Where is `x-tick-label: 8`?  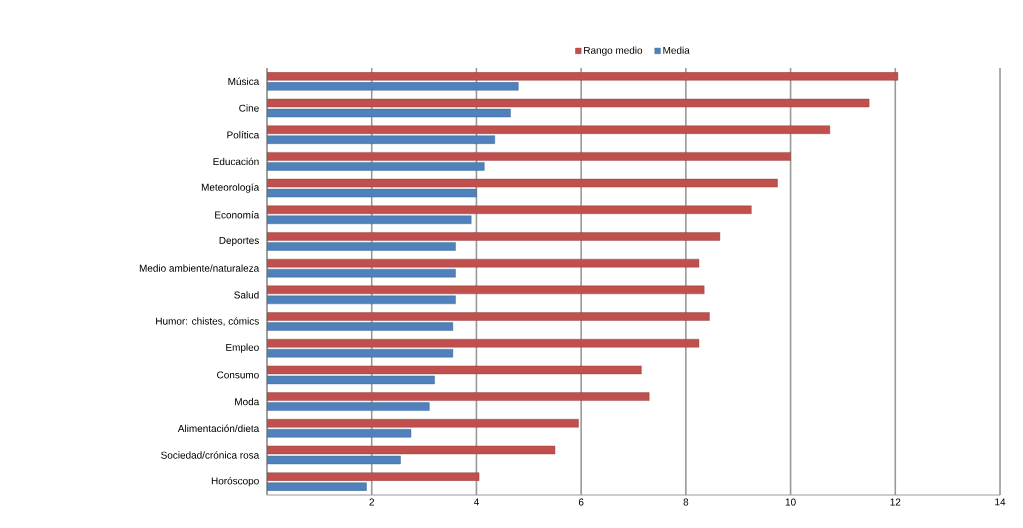
x-tick-label: 8 is located at coordinates (686, 502).